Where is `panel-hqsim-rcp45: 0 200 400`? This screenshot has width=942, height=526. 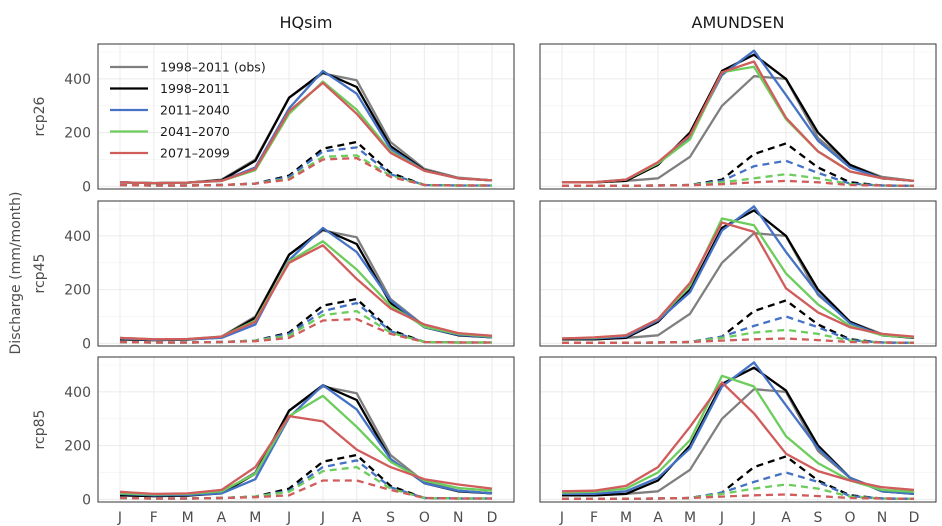
panel-hqsim-rcp45: 0 200 400 is located at coordinates (289, 276).